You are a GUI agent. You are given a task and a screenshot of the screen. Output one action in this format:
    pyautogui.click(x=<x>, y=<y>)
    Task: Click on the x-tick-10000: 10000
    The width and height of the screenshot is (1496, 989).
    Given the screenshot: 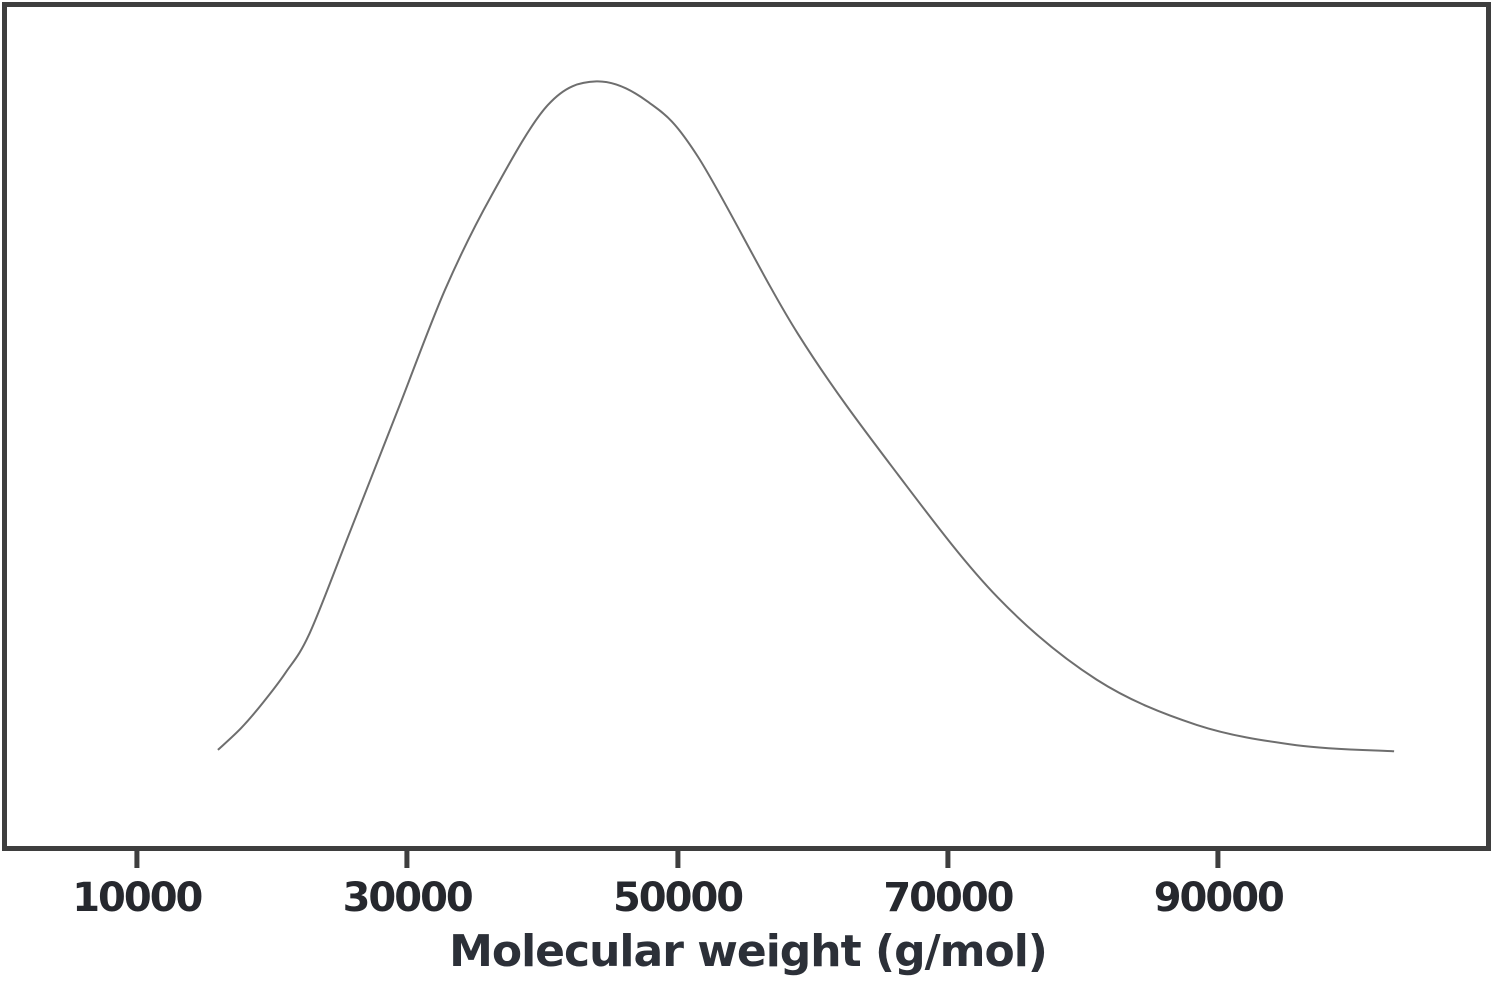 What is the action you would take?
    pyautogui.click(x=137, y=886)
    